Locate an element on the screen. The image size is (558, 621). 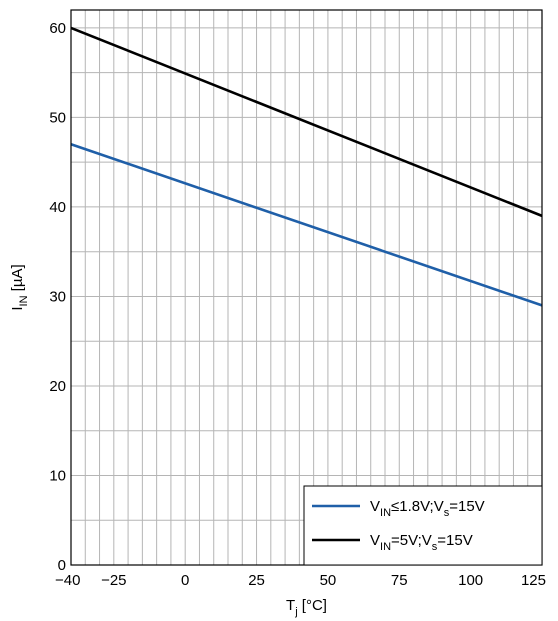
legend-label-1: VIN≤1.8V;Vs=15V is located at coordinates (427, 508).